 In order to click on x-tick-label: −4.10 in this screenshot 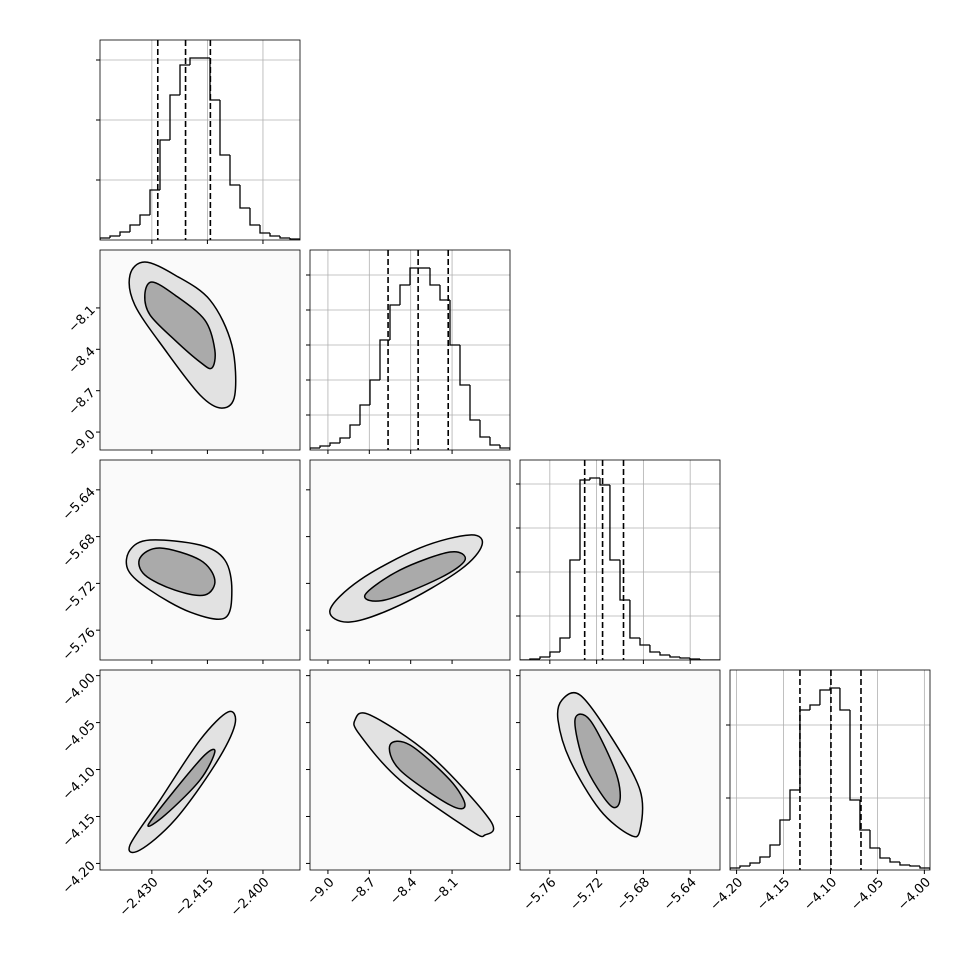, I will do `click(820, 894)`.